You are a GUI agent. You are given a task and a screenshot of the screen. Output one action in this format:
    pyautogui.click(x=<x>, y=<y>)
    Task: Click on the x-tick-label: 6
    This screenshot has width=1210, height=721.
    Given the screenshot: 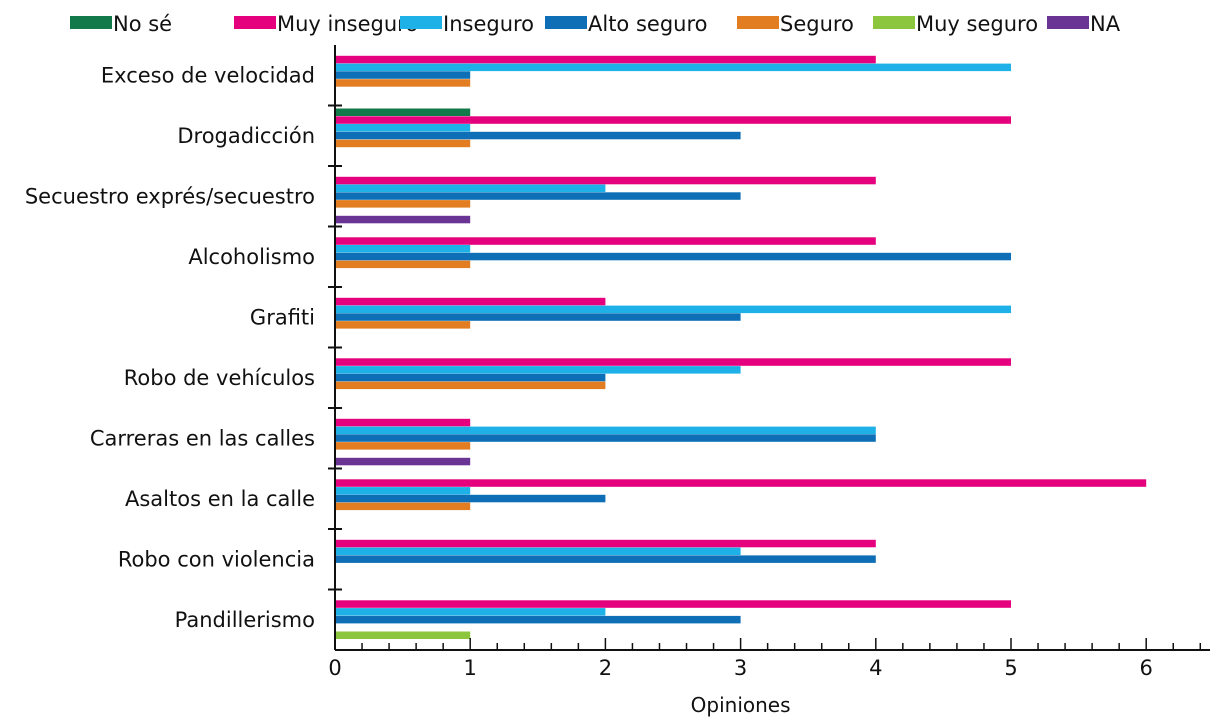 What is the action you would take?
    pyautogui.click(x=1146, y=668)
    